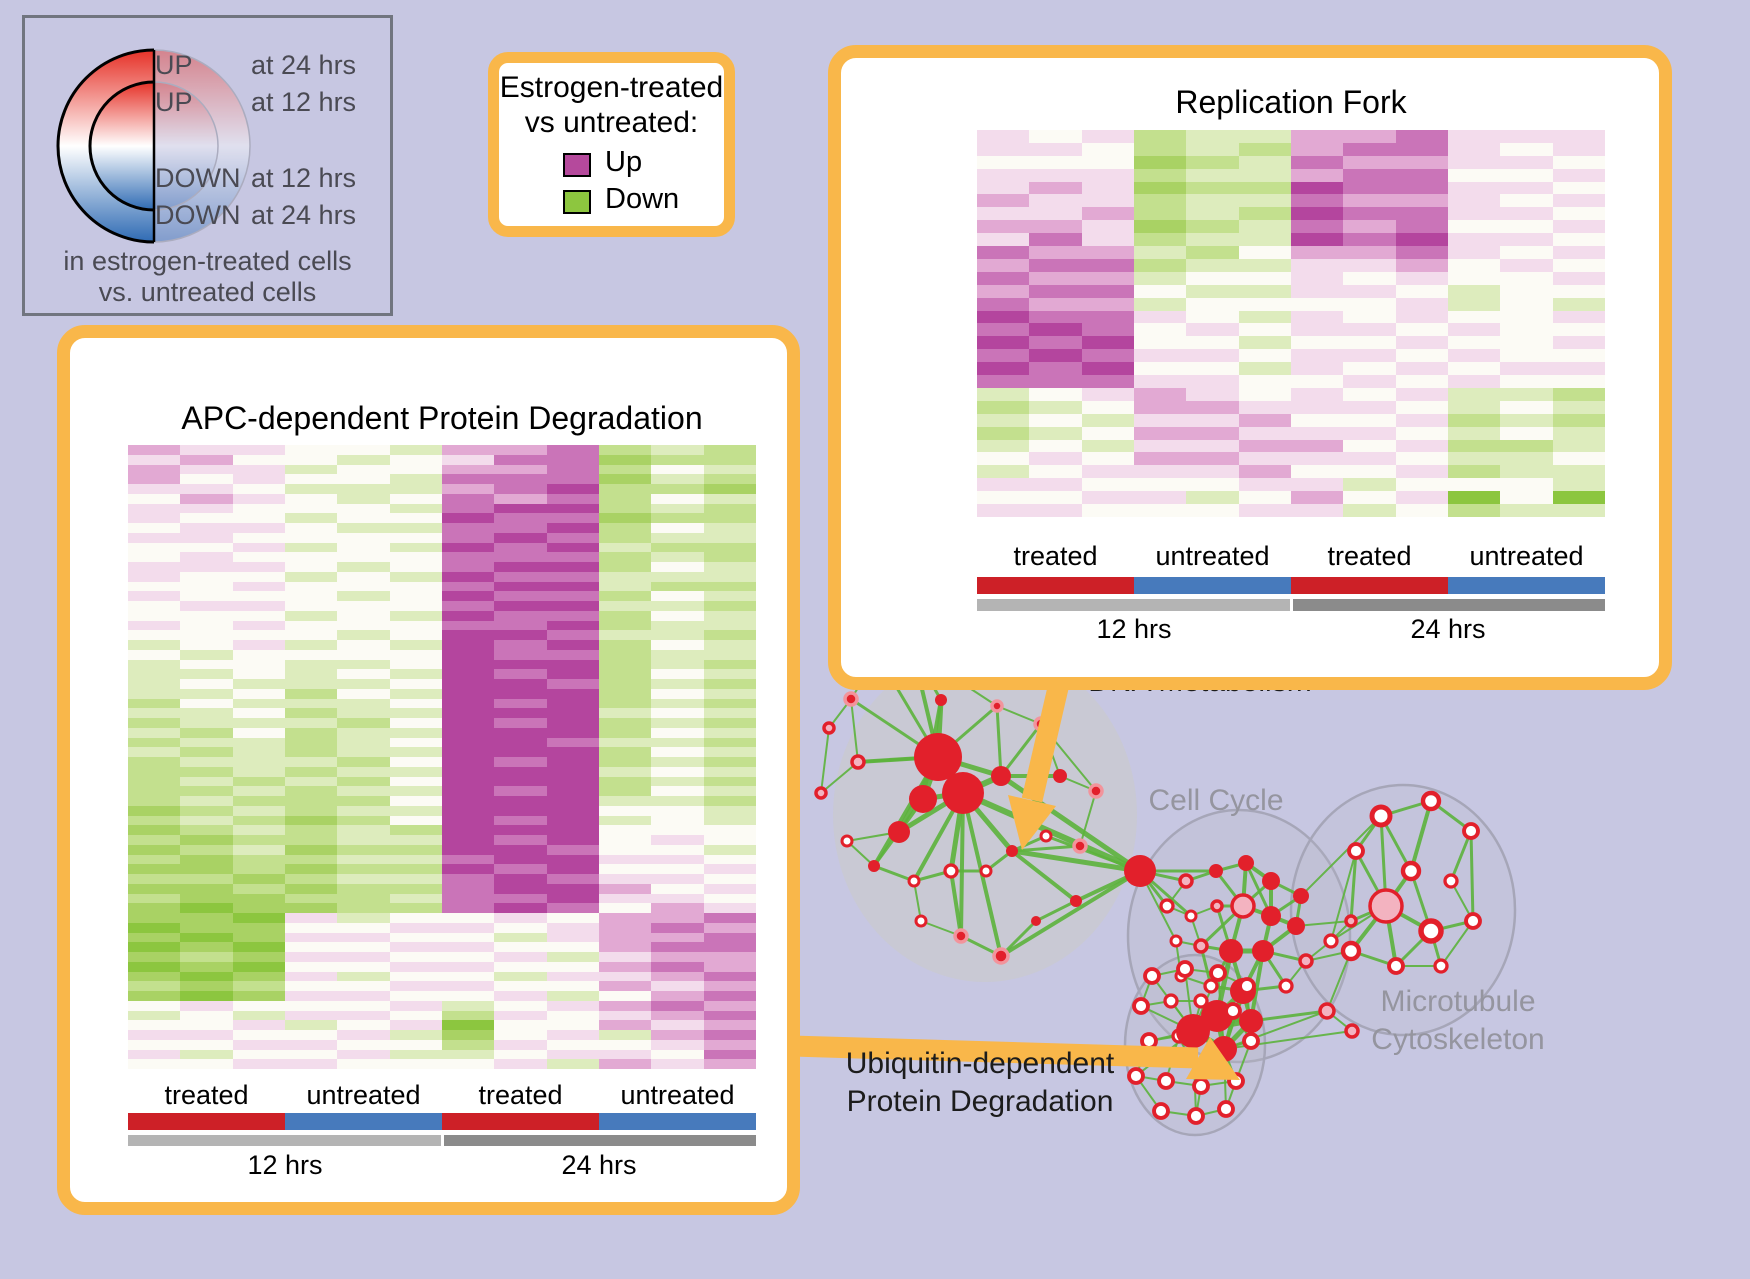  I want to click on arrowhead-icon, so click(1032, 822).